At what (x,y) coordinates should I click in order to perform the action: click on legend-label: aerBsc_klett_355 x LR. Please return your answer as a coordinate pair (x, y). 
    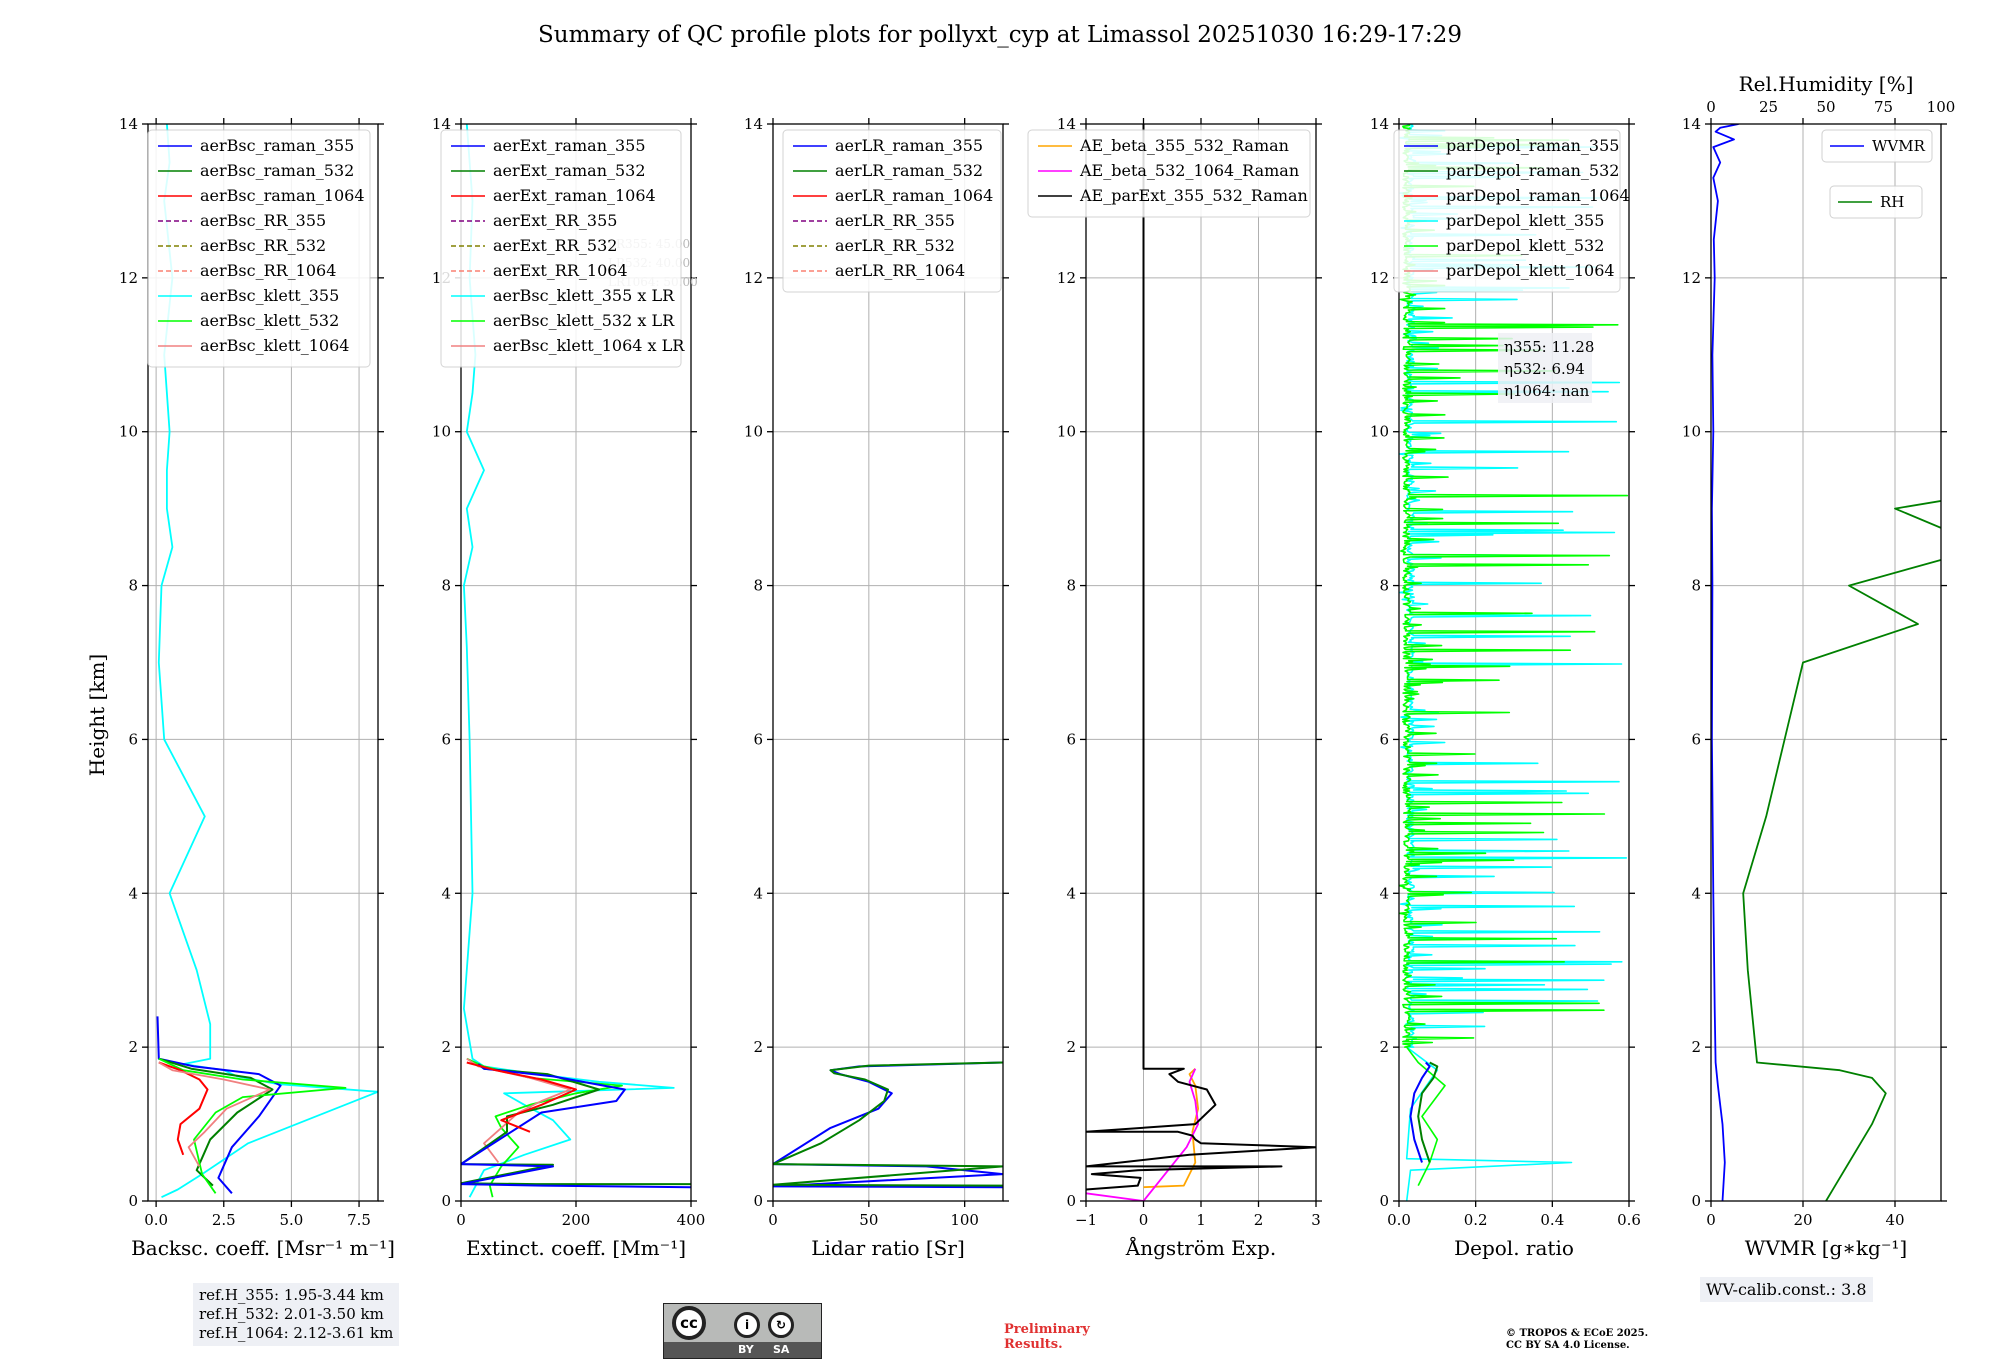
    Looking at the image, I should click on (584, 295).